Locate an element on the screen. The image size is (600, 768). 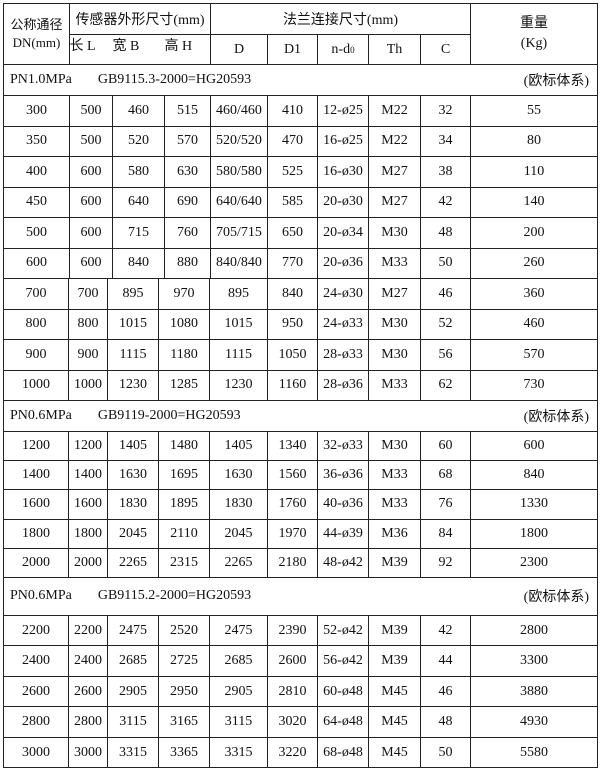
cell-d1: 2810 is located at coordinates (293, 691).